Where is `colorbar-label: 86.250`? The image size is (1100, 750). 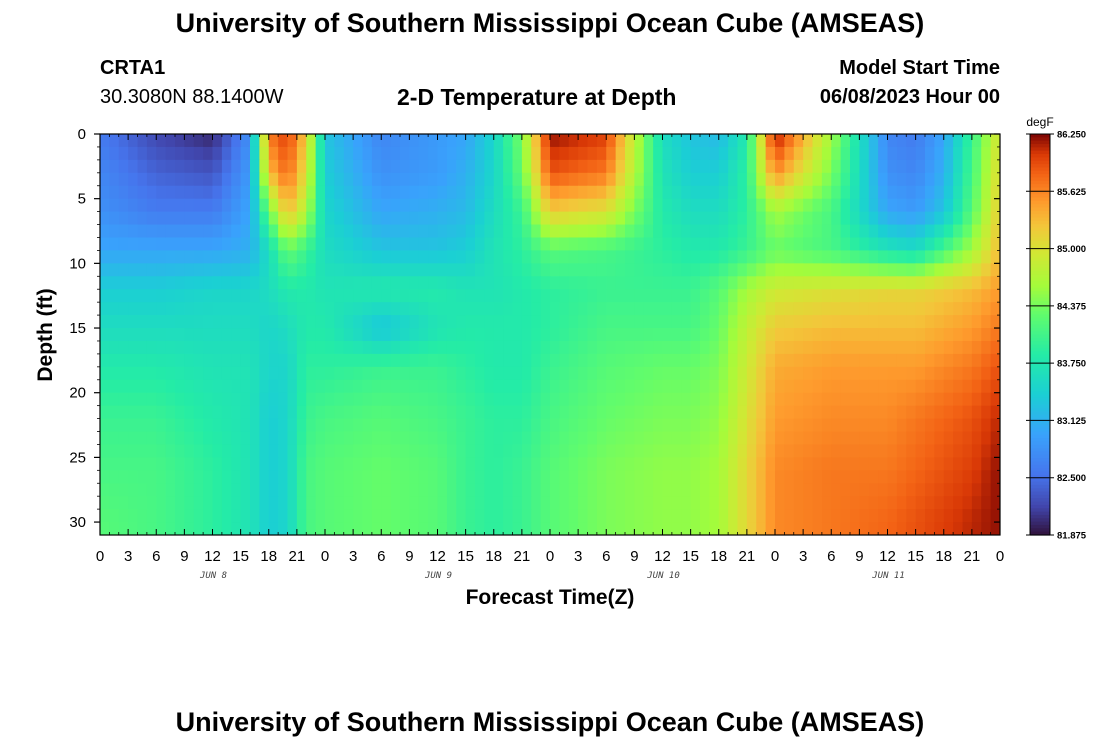 colorbar-label: 86.250 is located at coordinates (1071, 135).